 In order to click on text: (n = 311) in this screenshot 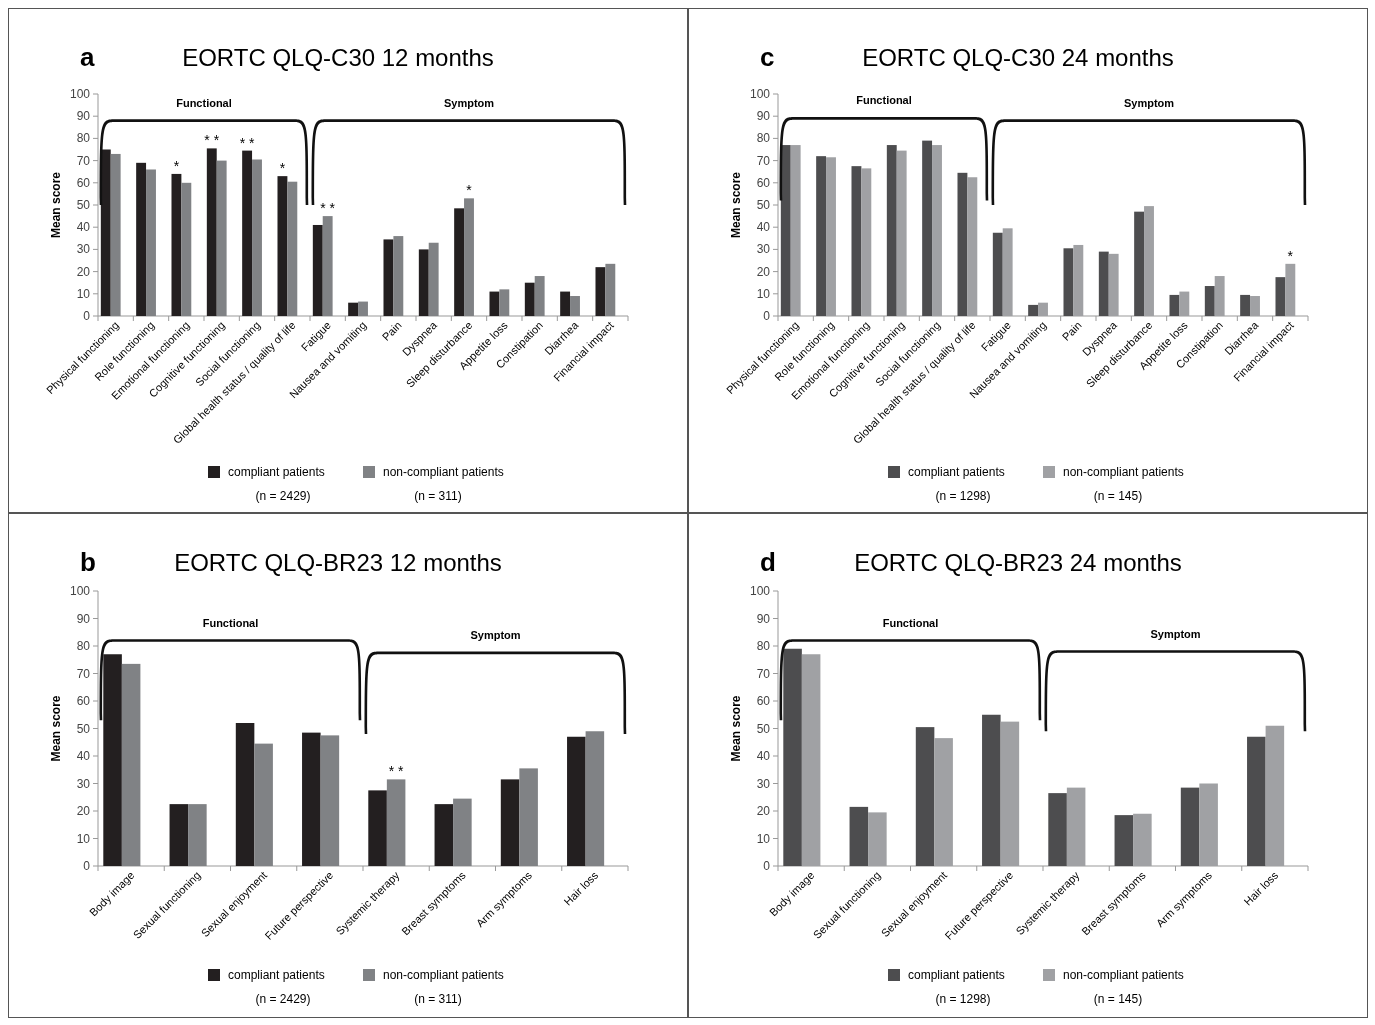, I will do `click(438, 496)`.